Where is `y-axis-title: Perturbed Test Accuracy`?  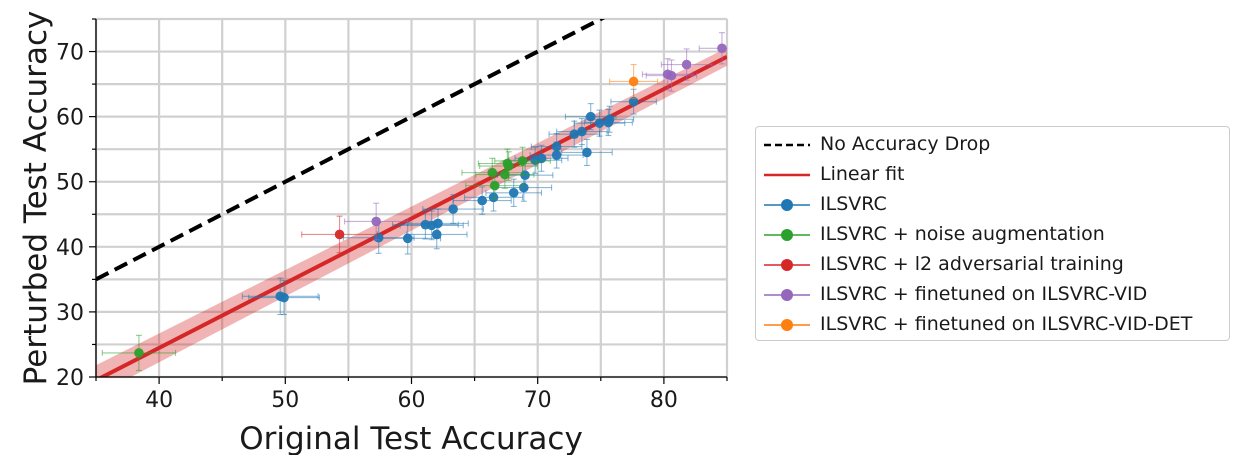 y-axis-title: Perturbed Test Accuracy is located at coordinates (36, 198).